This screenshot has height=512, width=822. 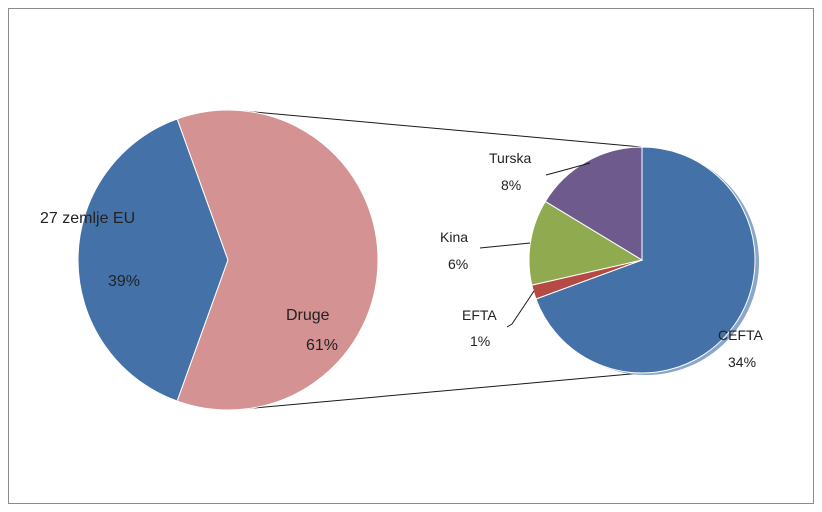 I want to click on slice-label-cefta: CEFTA, so click(x=741, y=335).